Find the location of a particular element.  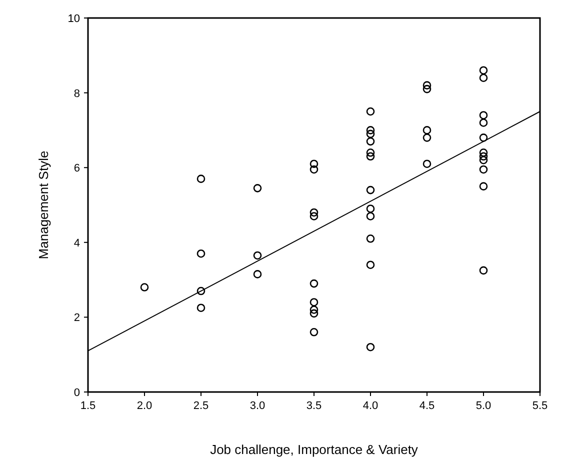

y-tick-label: 2 is located at coordinates (77, 318).